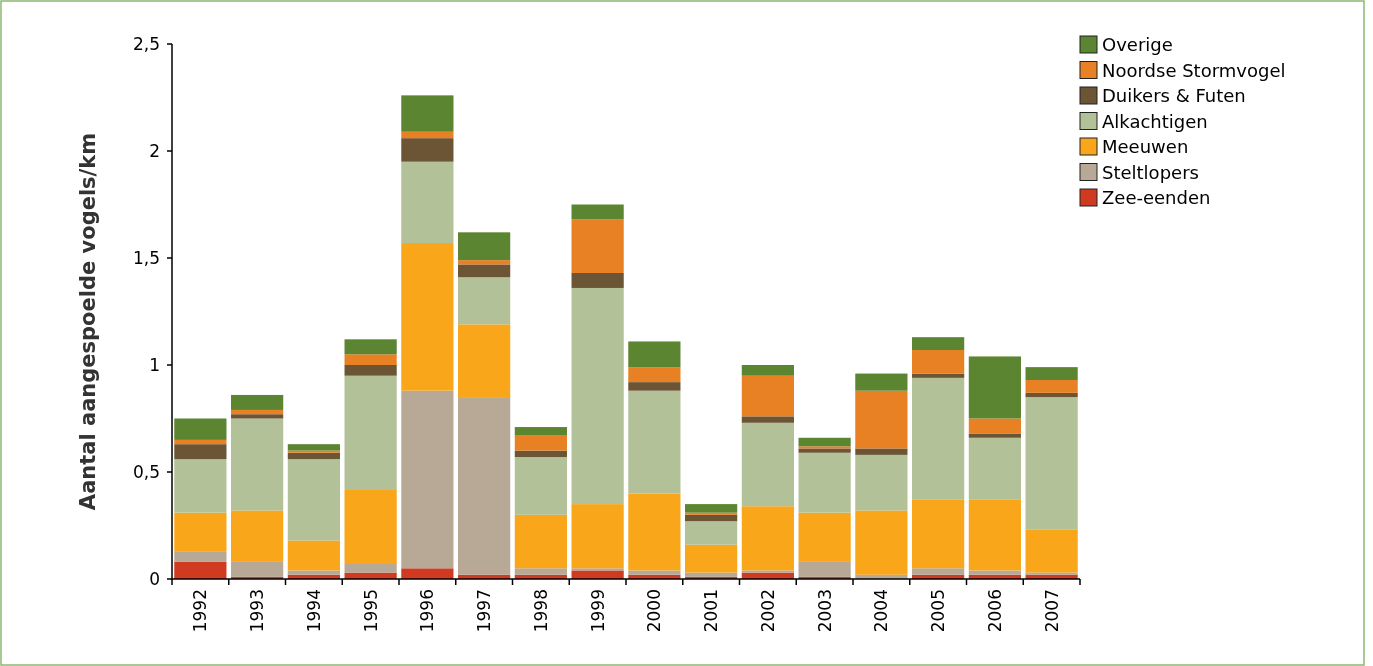 This screenshot has height=666, width=1373. What do you see at coordinates (994, 611) in the screenshot?
I see `x-tick-label: 2006` at bounding box center [994, 611].